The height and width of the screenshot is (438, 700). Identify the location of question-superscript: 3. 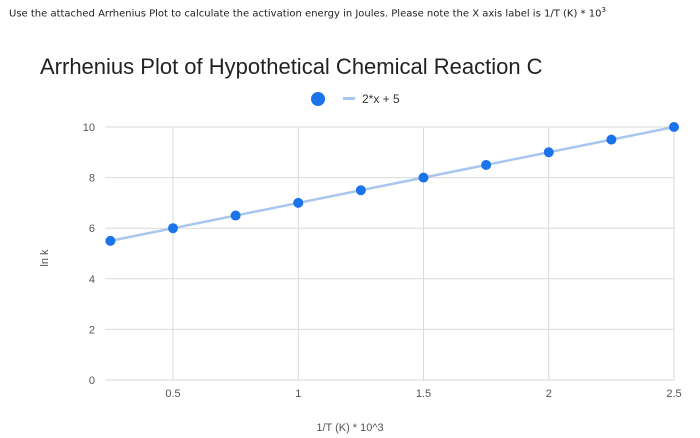
(603, 10).